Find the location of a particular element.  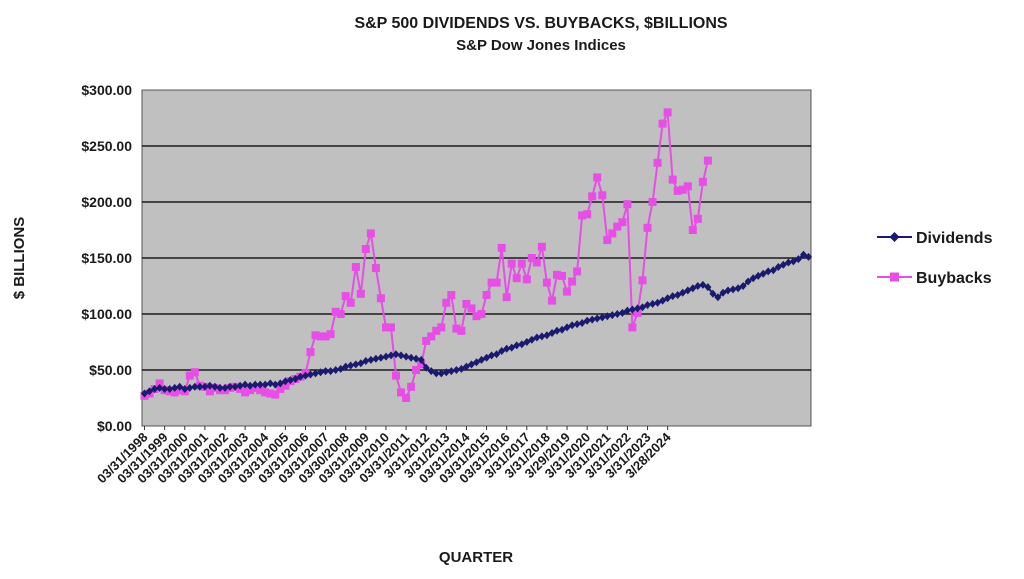

y-tick-label: $50.00 is located at coordinates (110, 370).